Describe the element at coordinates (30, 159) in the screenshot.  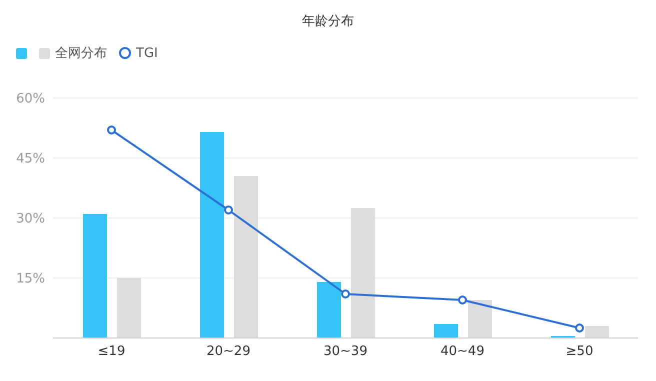
I see `y-tick-label: 45%` at that location.